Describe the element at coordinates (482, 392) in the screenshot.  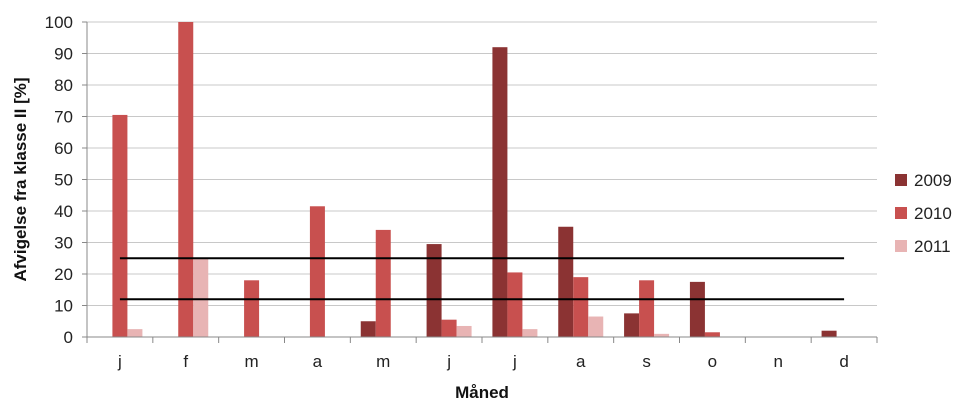
I see `x-axis-title: Måned` at that location.